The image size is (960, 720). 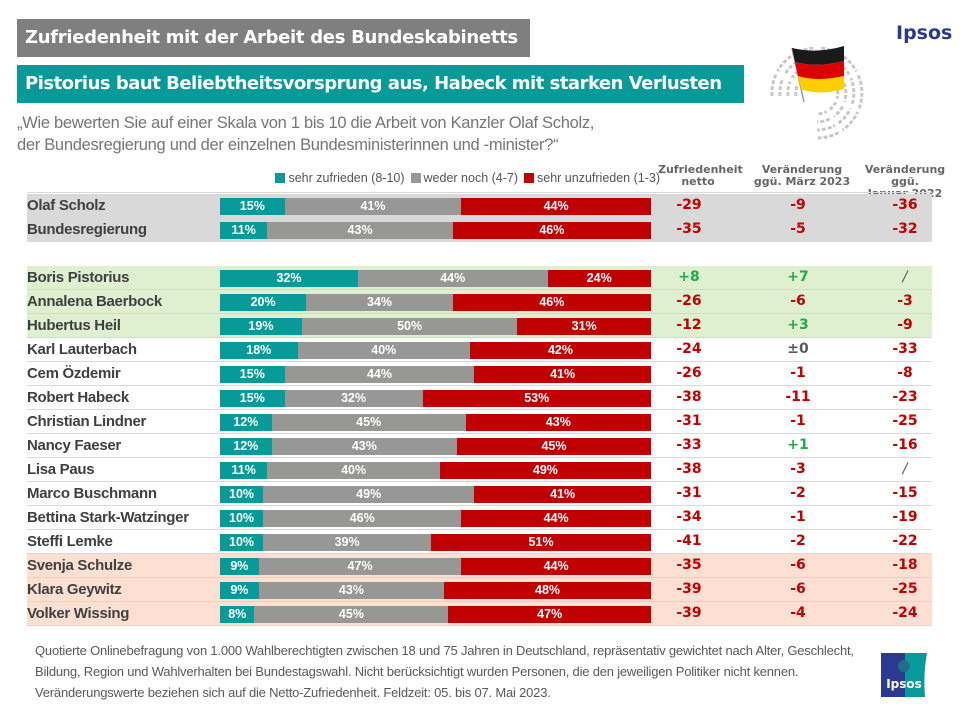 What do you see at coordinates (802, 169) in the screenshot?
I see `column-header-maerz-line1: Veränderung` at bounding box center [802, 169].